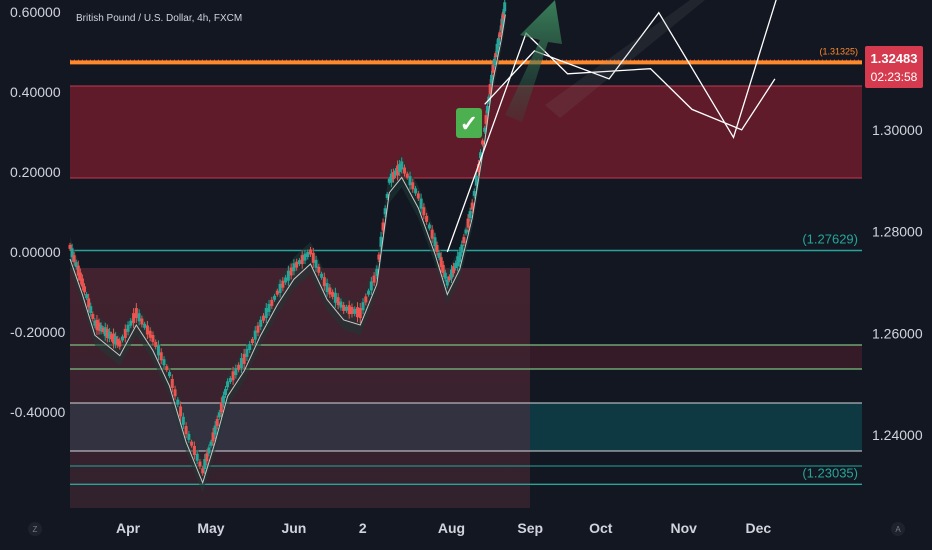 The image size is (932, 550). I want to click on right-axis-tick: 1.26000, so click(897, 333).